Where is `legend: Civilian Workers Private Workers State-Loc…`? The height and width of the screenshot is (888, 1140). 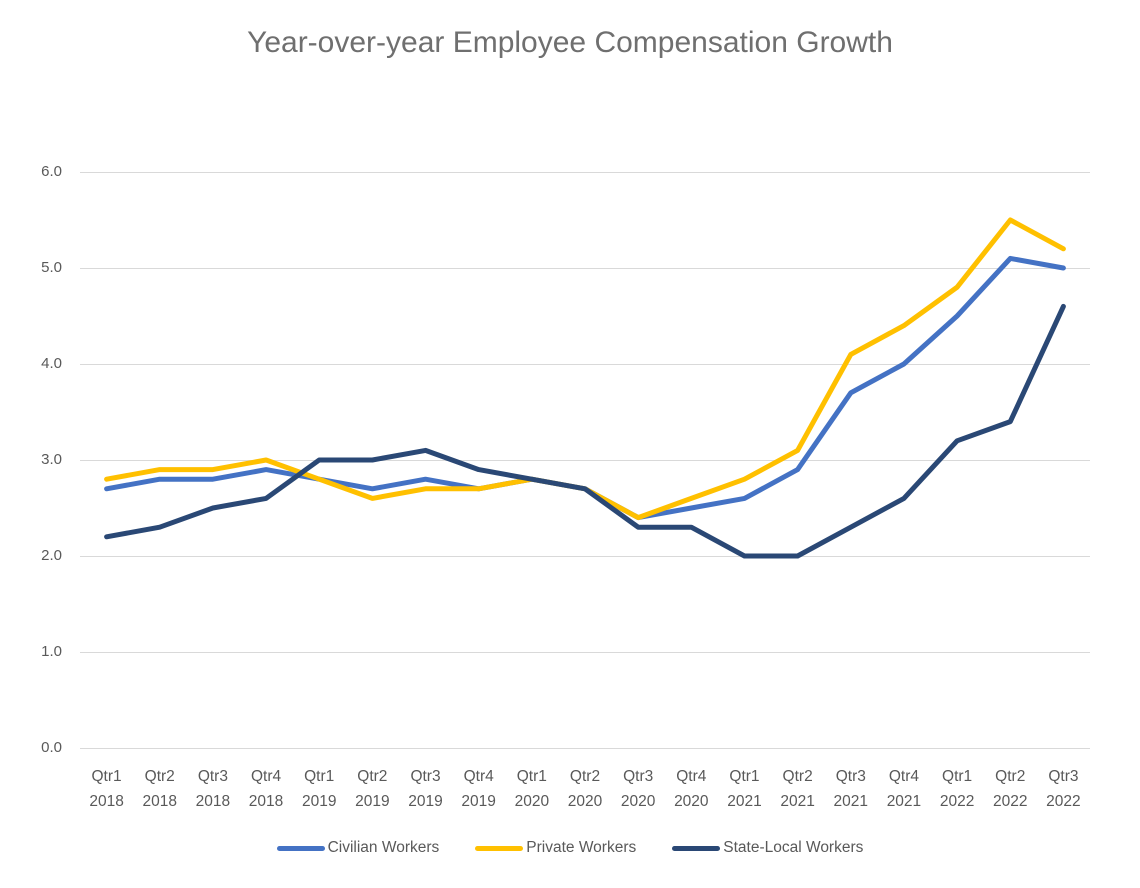
legend: Civilian Workers Private Workers State-Loc… is located at coordinates (570, 848).